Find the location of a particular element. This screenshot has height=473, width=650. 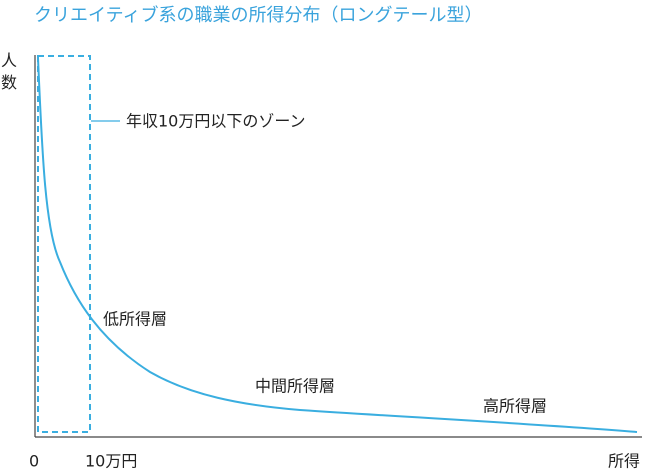

x-axis-label: 所得 is located at coordinates (624, 461).